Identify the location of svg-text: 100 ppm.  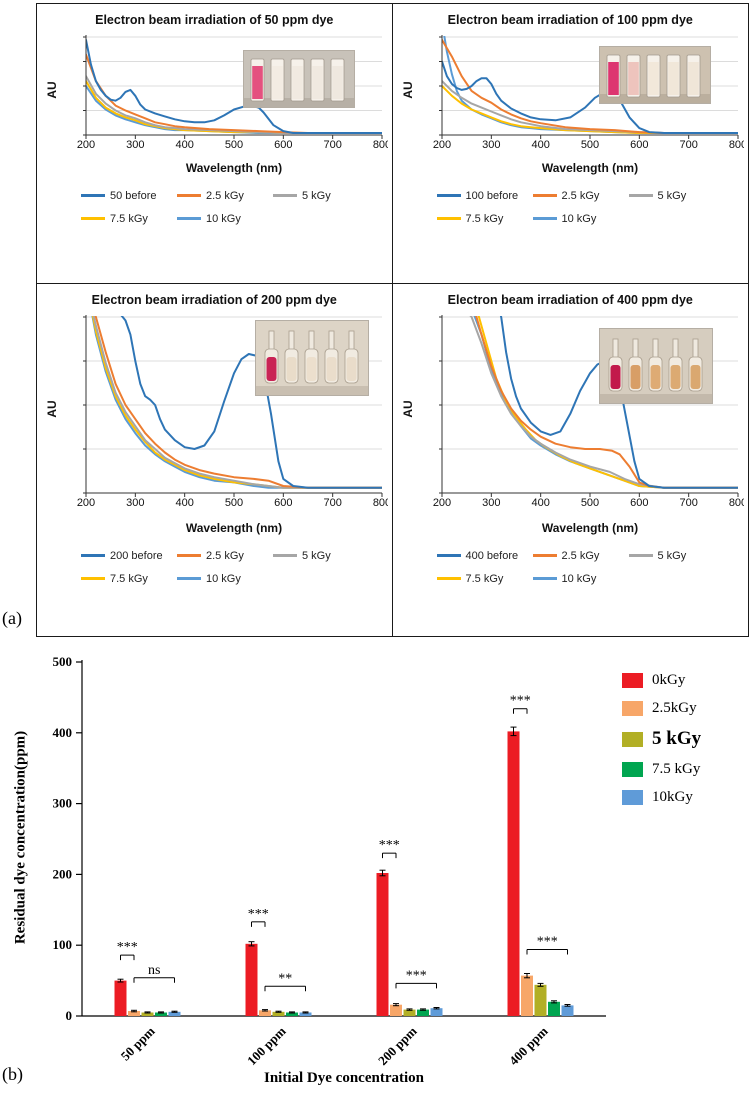
(266, 1045).